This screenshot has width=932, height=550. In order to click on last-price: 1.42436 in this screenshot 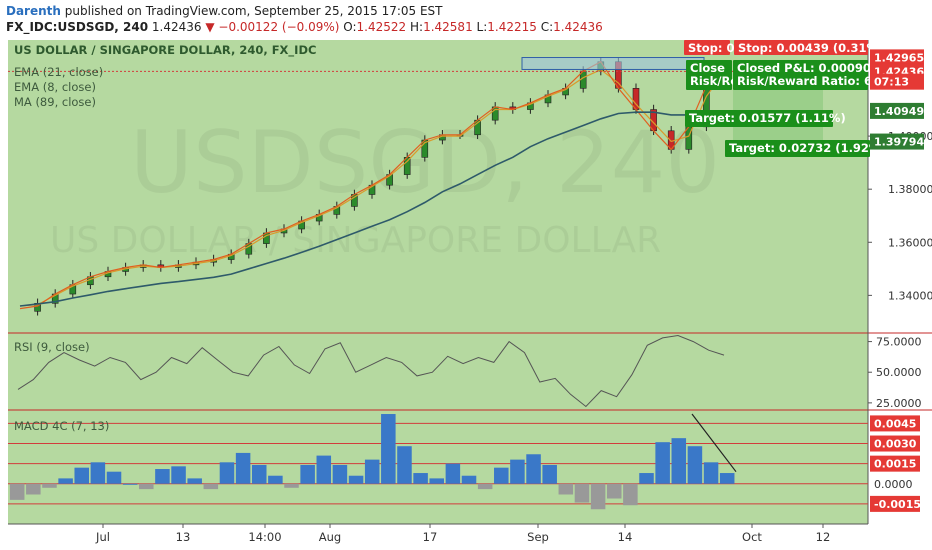, I will do `click(176, 27)`.